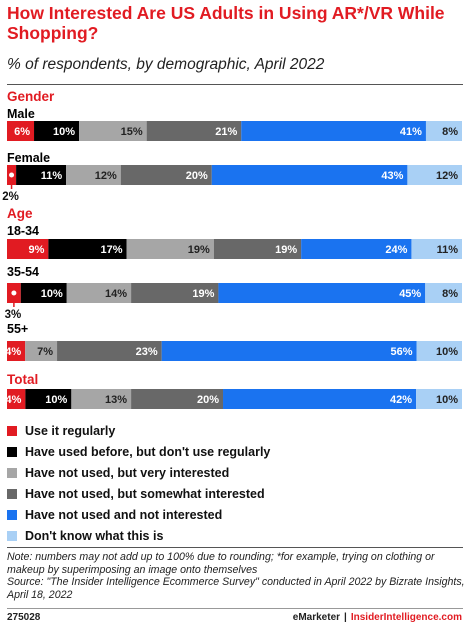  Describe the element at coordinates (226, 132) in the screenshot. I see `data-label: 21%` at that location.